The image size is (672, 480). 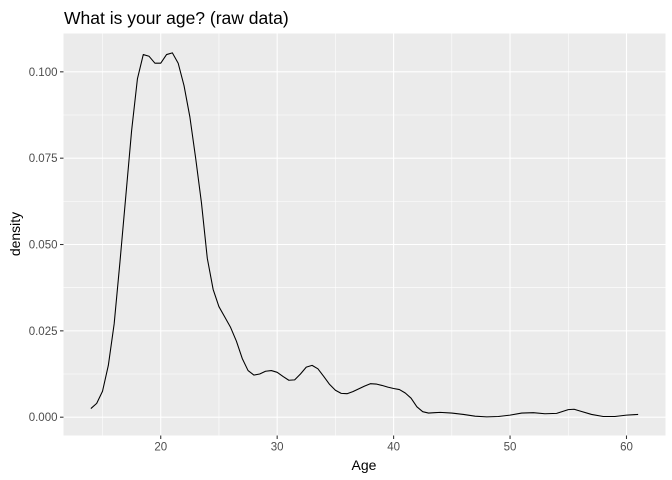 I want to click on y-tick-label: 0.100, so click(x=43, y=73).